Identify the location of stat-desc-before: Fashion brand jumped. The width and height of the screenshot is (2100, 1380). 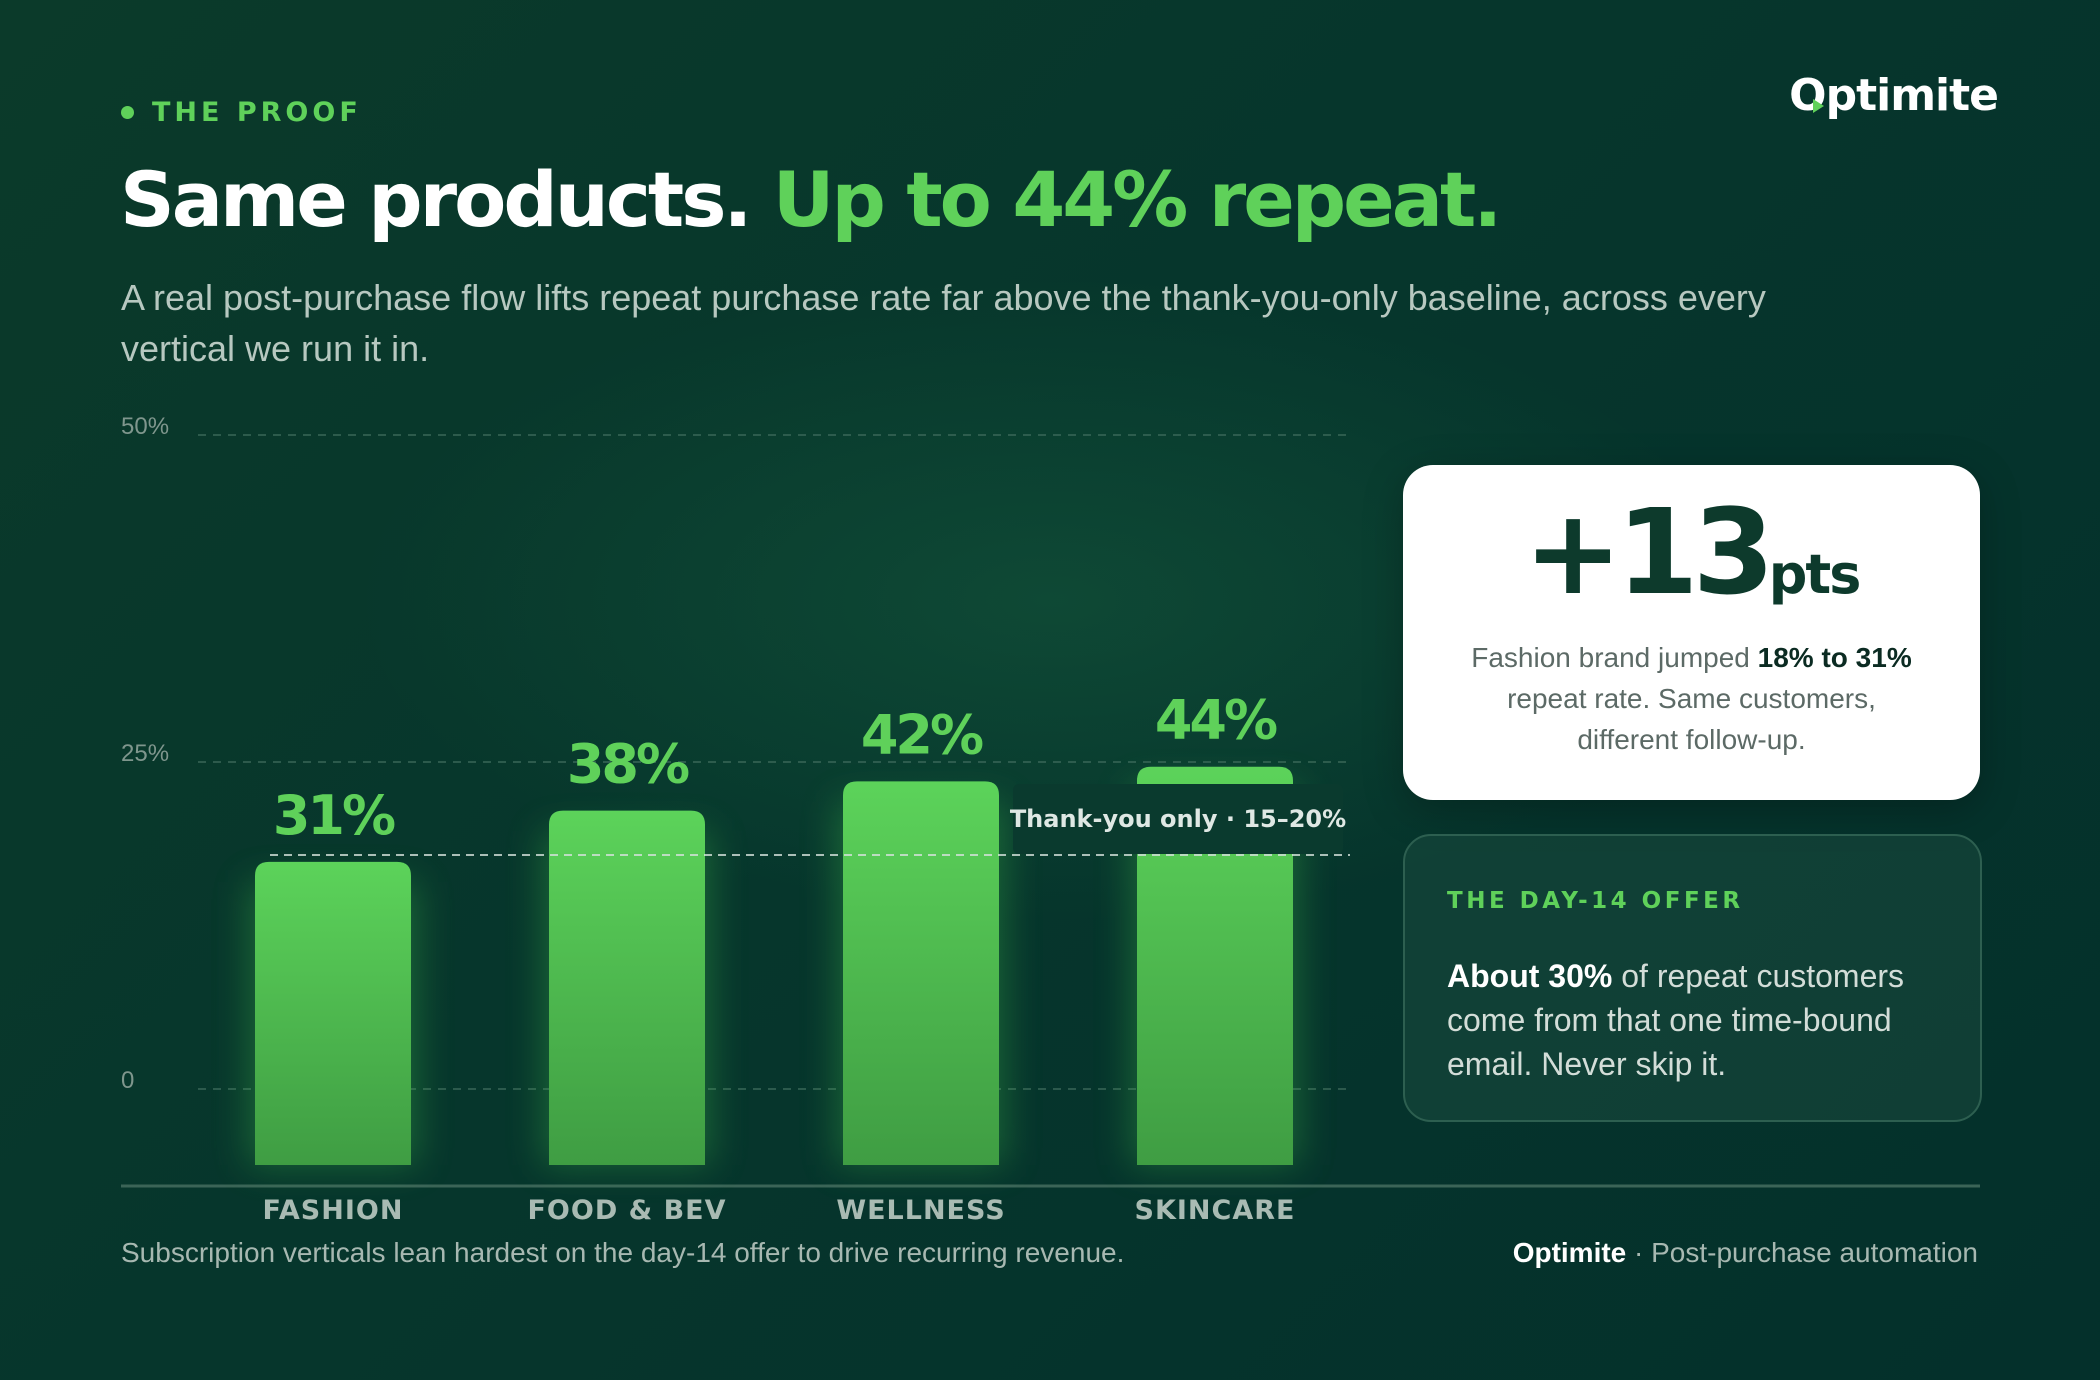
(1614, 657).